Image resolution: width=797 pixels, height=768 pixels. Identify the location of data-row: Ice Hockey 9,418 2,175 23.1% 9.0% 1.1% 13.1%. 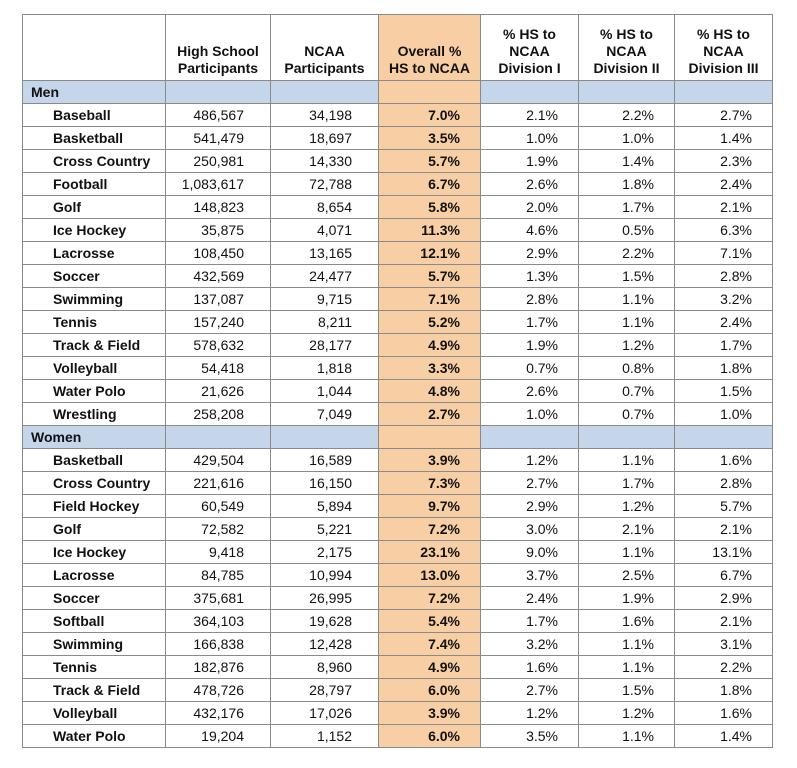
(397, 552).